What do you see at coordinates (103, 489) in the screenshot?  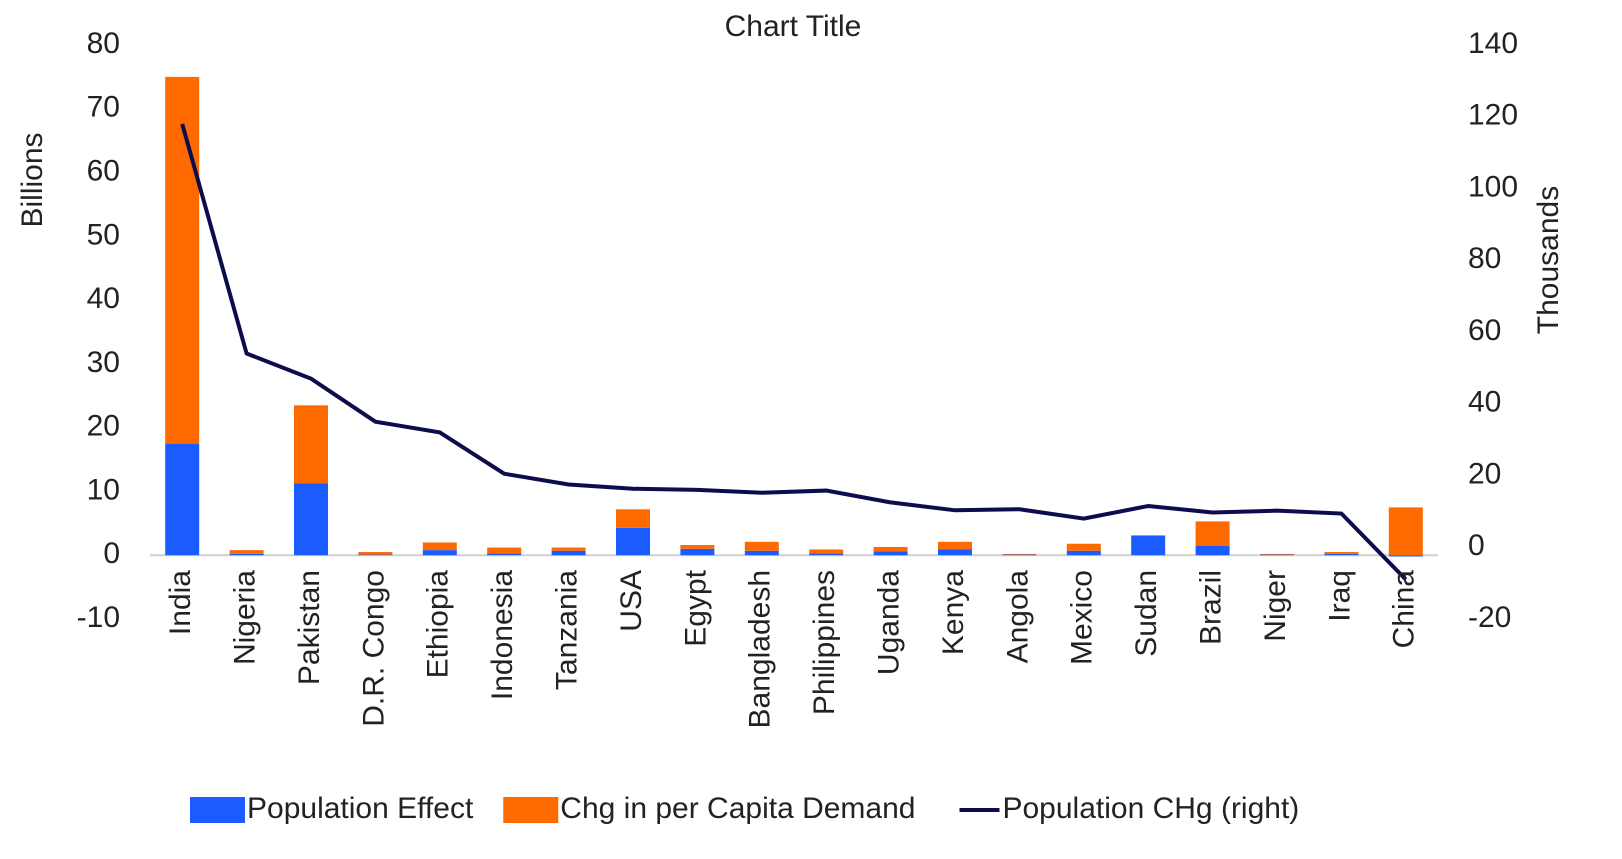 I see `y-tick-label: 10` at bounding box center [103, 489].